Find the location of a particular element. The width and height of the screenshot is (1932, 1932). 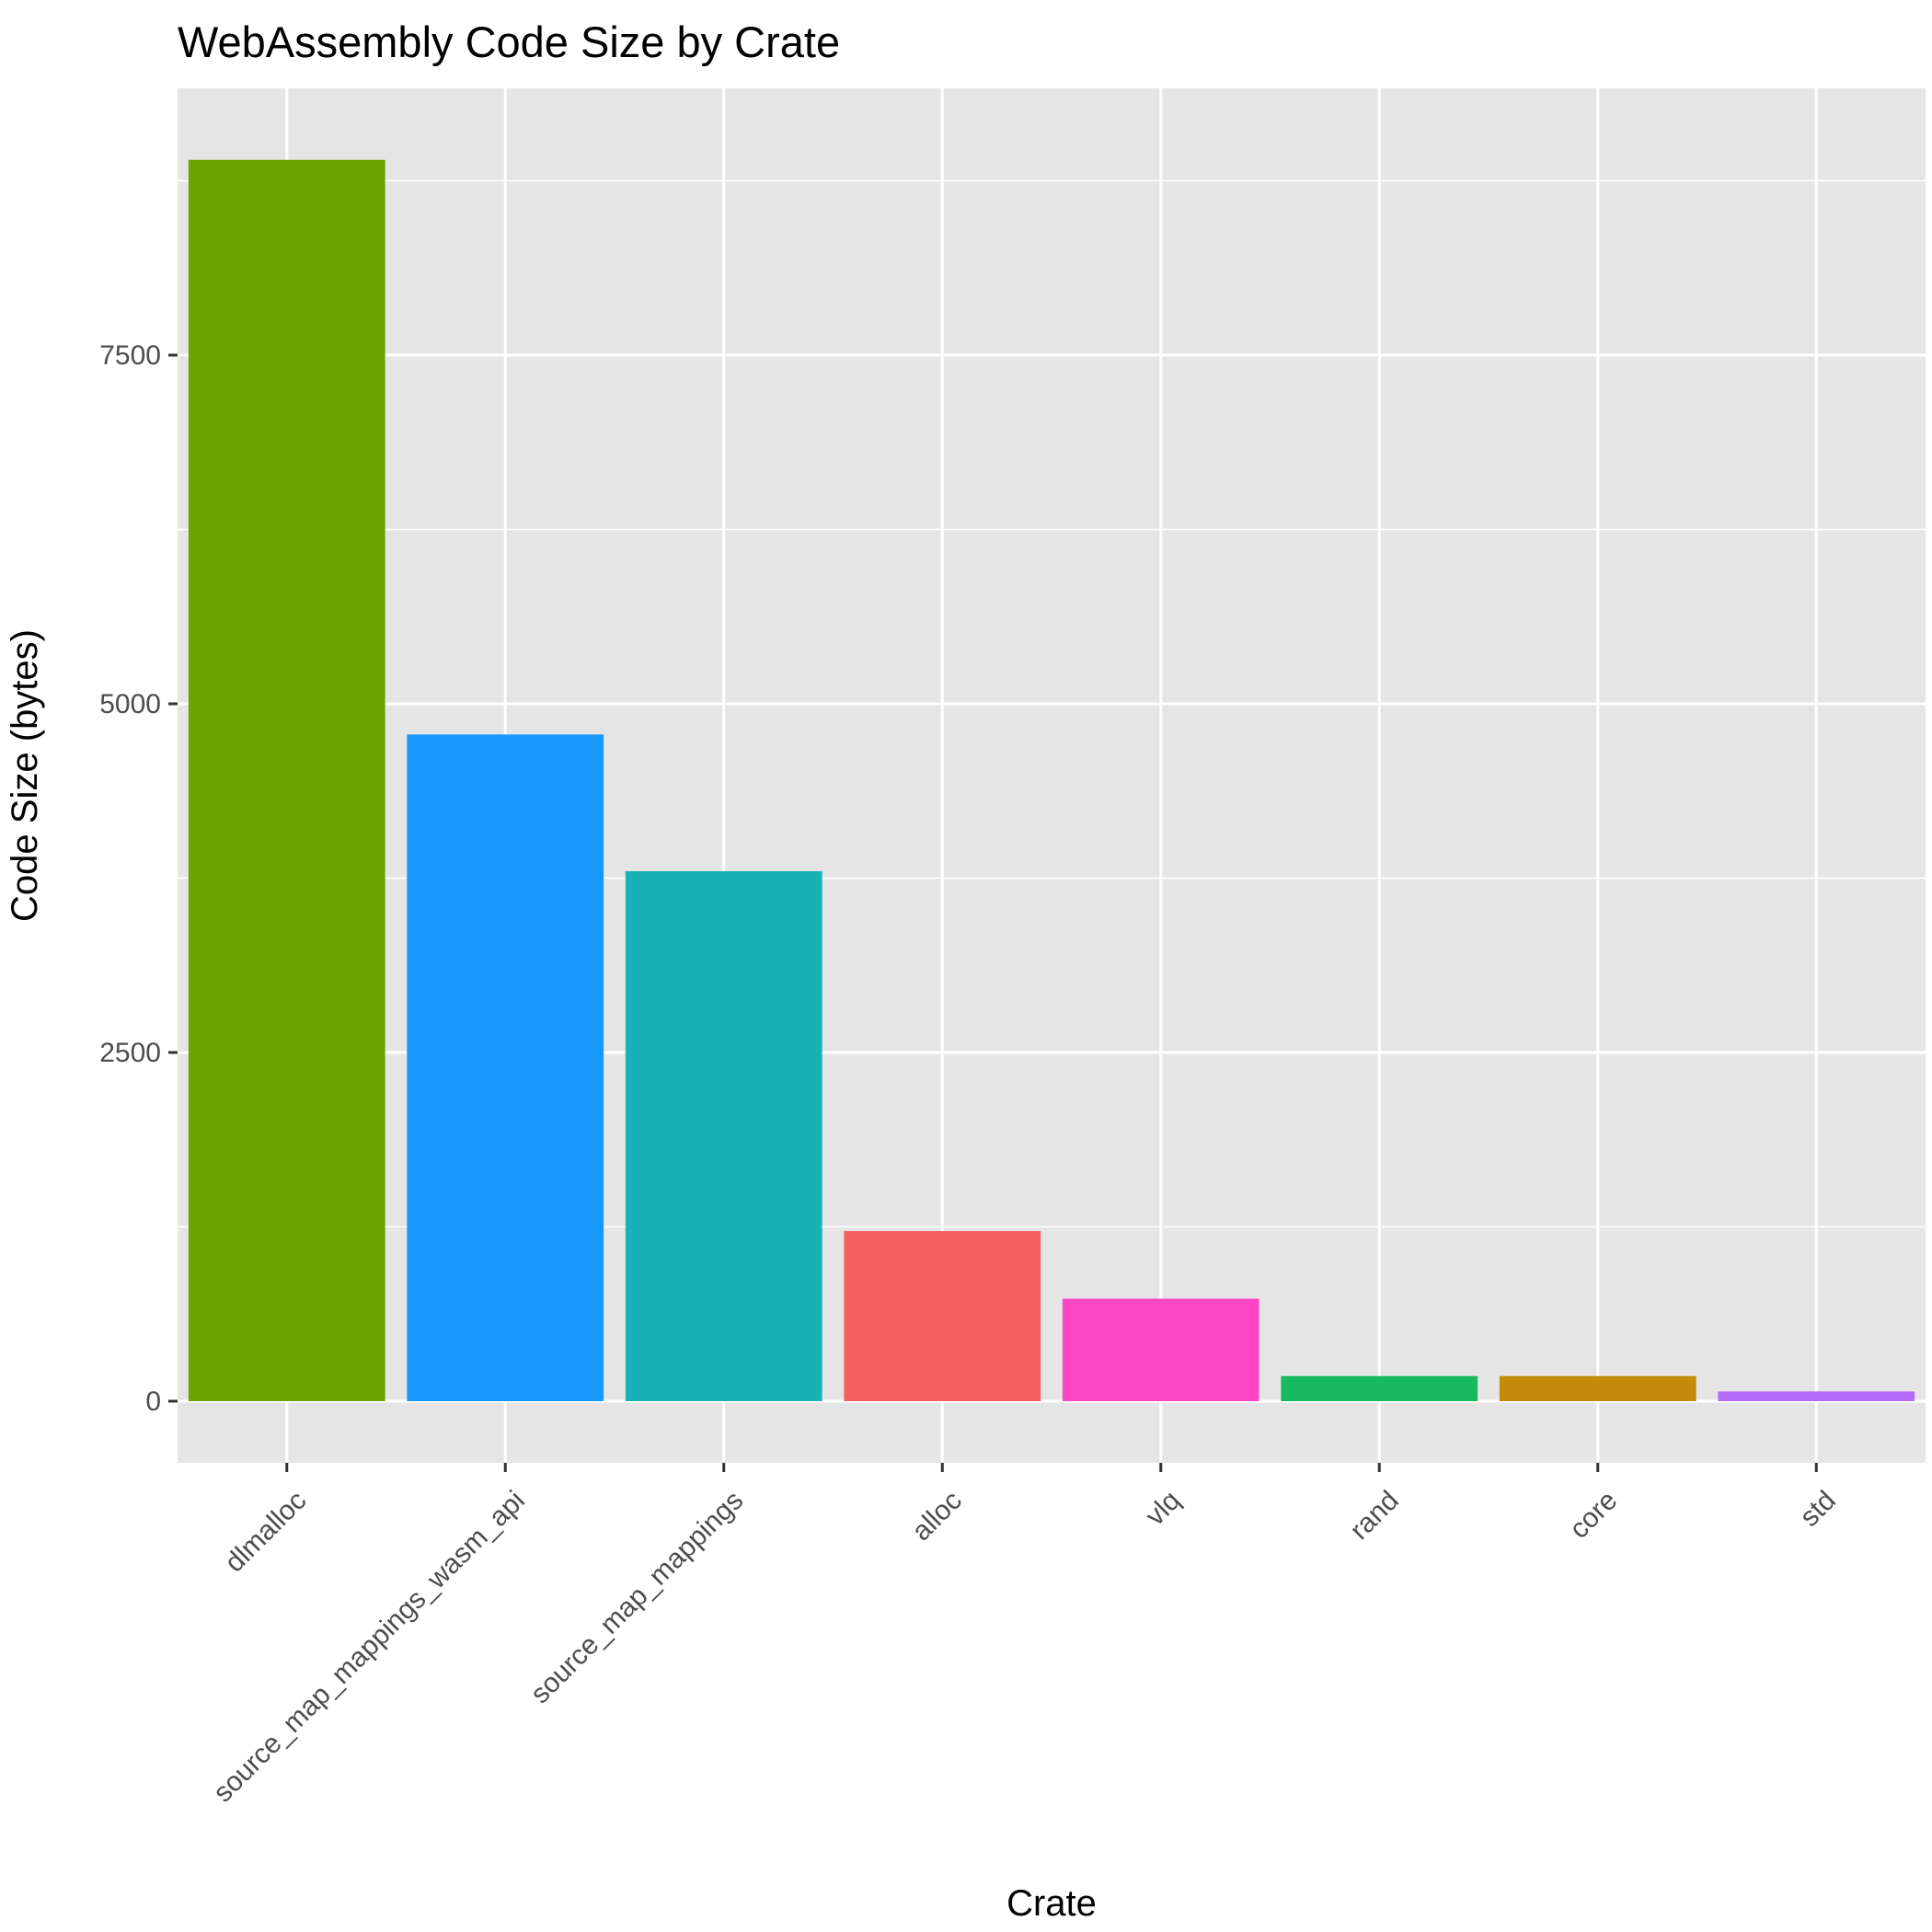

y-axis-title: Code Size (bytes) is located at coordinates (25, 775).